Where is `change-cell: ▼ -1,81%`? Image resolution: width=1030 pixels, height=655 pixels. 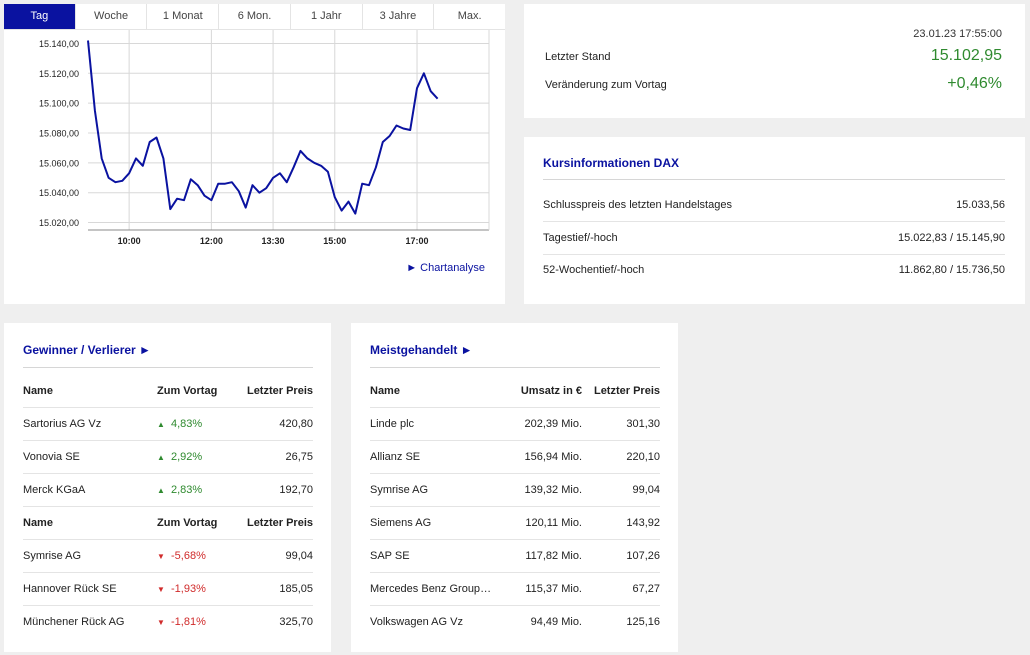 change-cell: ▼ -1,81% is located at coordinates (201, 622).